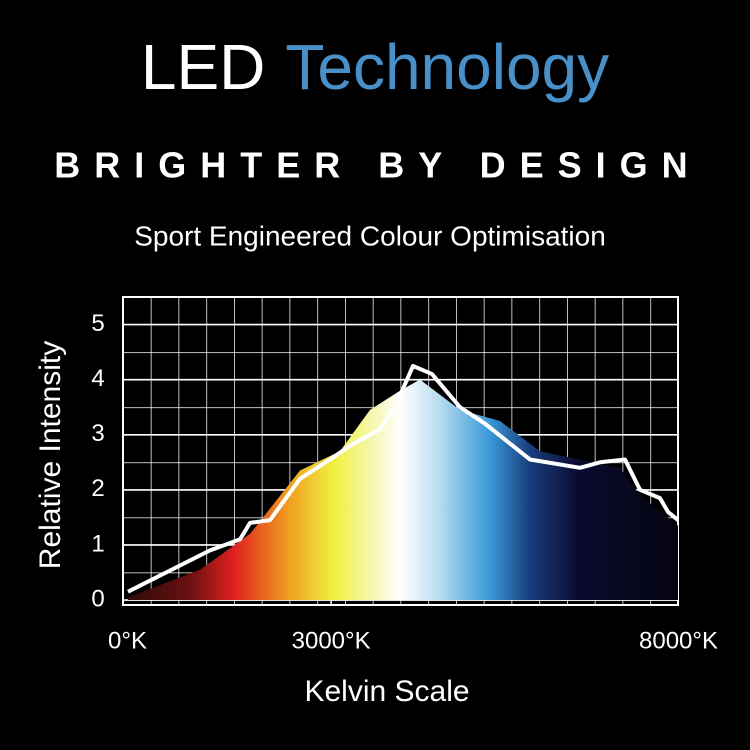 Image resolution: width=750 pixels, height=750 pixels. What do you see at coordinates (127, 640) in the screenshot?
I see `x-tick-label: 0°K` at bounding box center [127, 640].